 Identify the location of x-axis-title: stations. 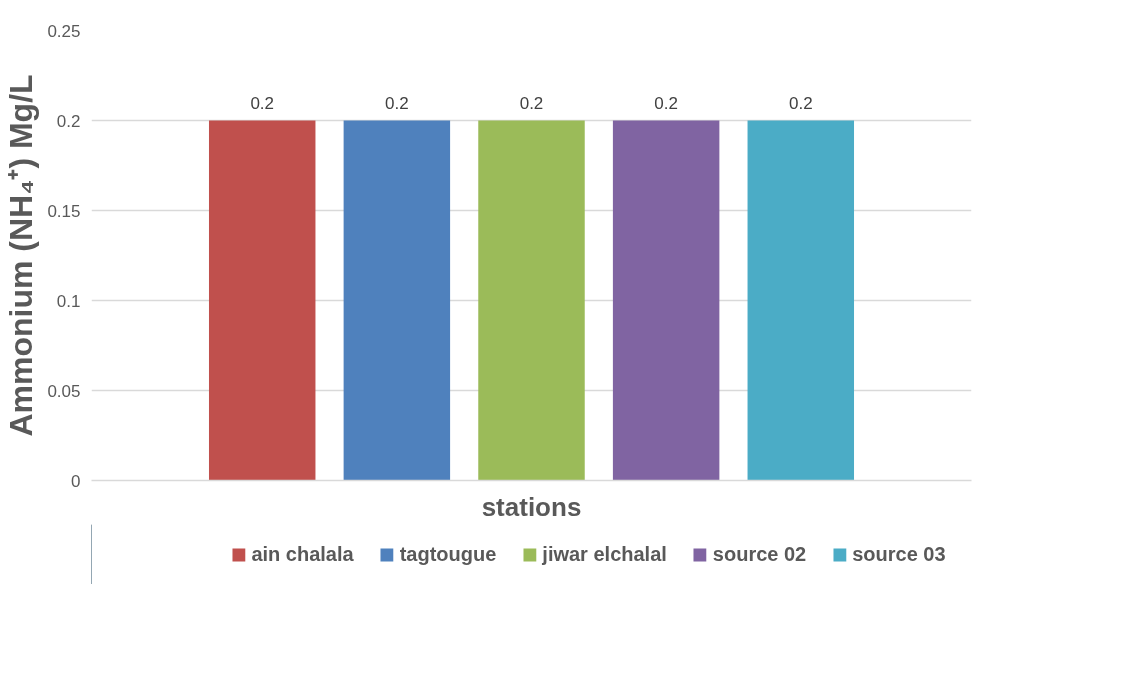
(531, 506).